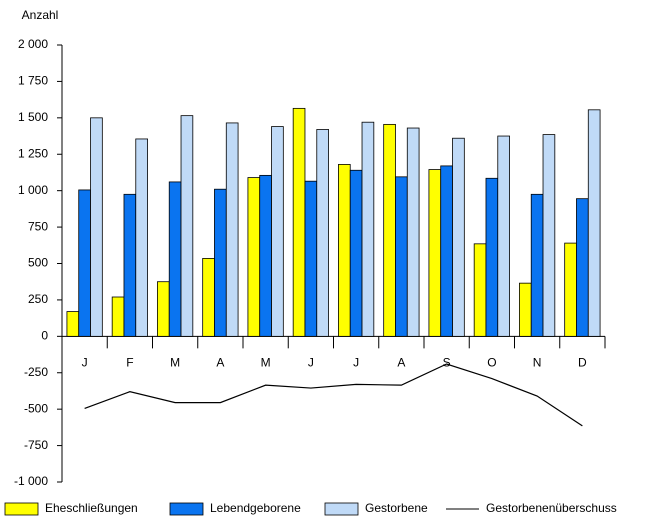 The image size is (650, 521). Describe the element at coordinates (33, 117) in the screenshot. I see `y-tick-label: 1 500` at that location.